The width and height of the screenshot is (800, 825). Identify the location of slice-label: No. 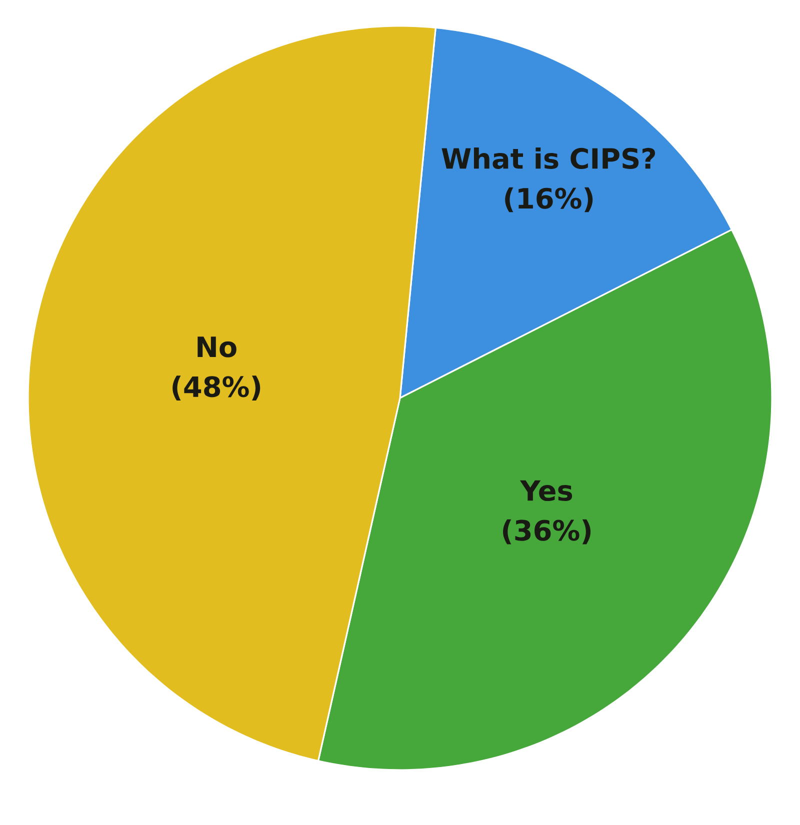
(217, 347).